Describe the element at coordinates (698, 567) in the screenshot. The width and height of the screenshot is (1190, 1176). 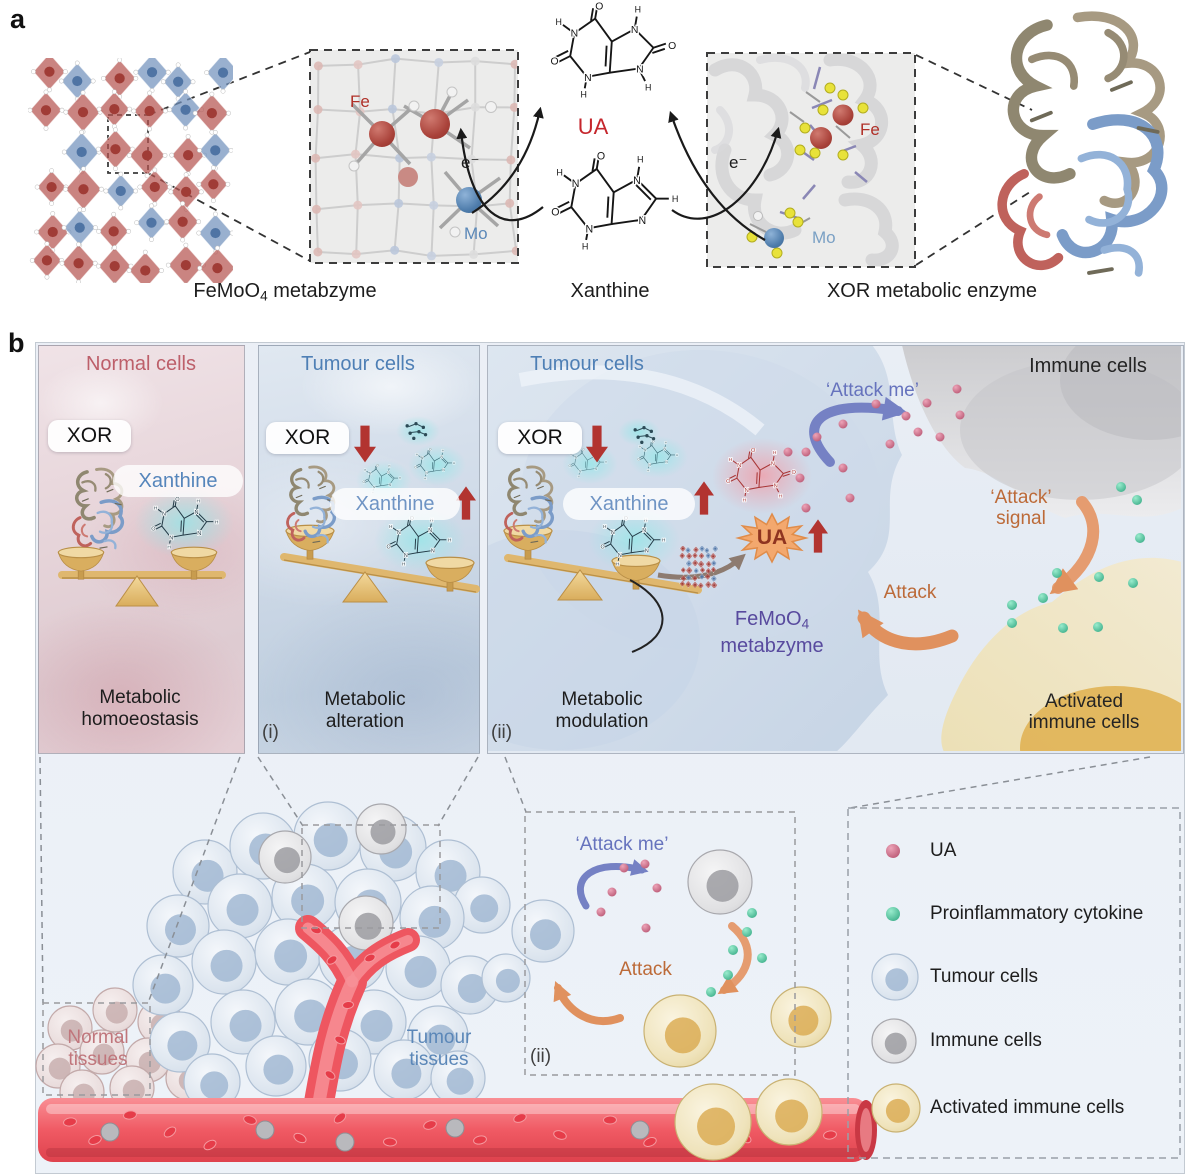
I see `femoo4-particle` at that location.